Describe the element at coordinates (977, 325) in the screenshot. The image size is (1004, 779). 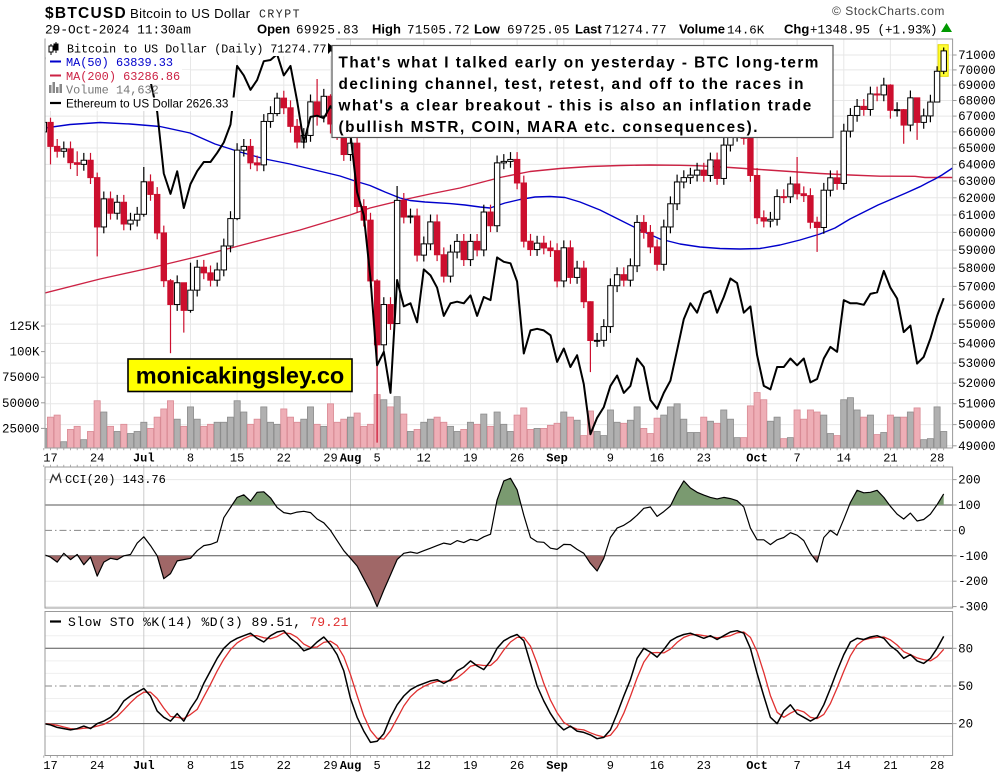
I see `svg-text: 55000` at that location.